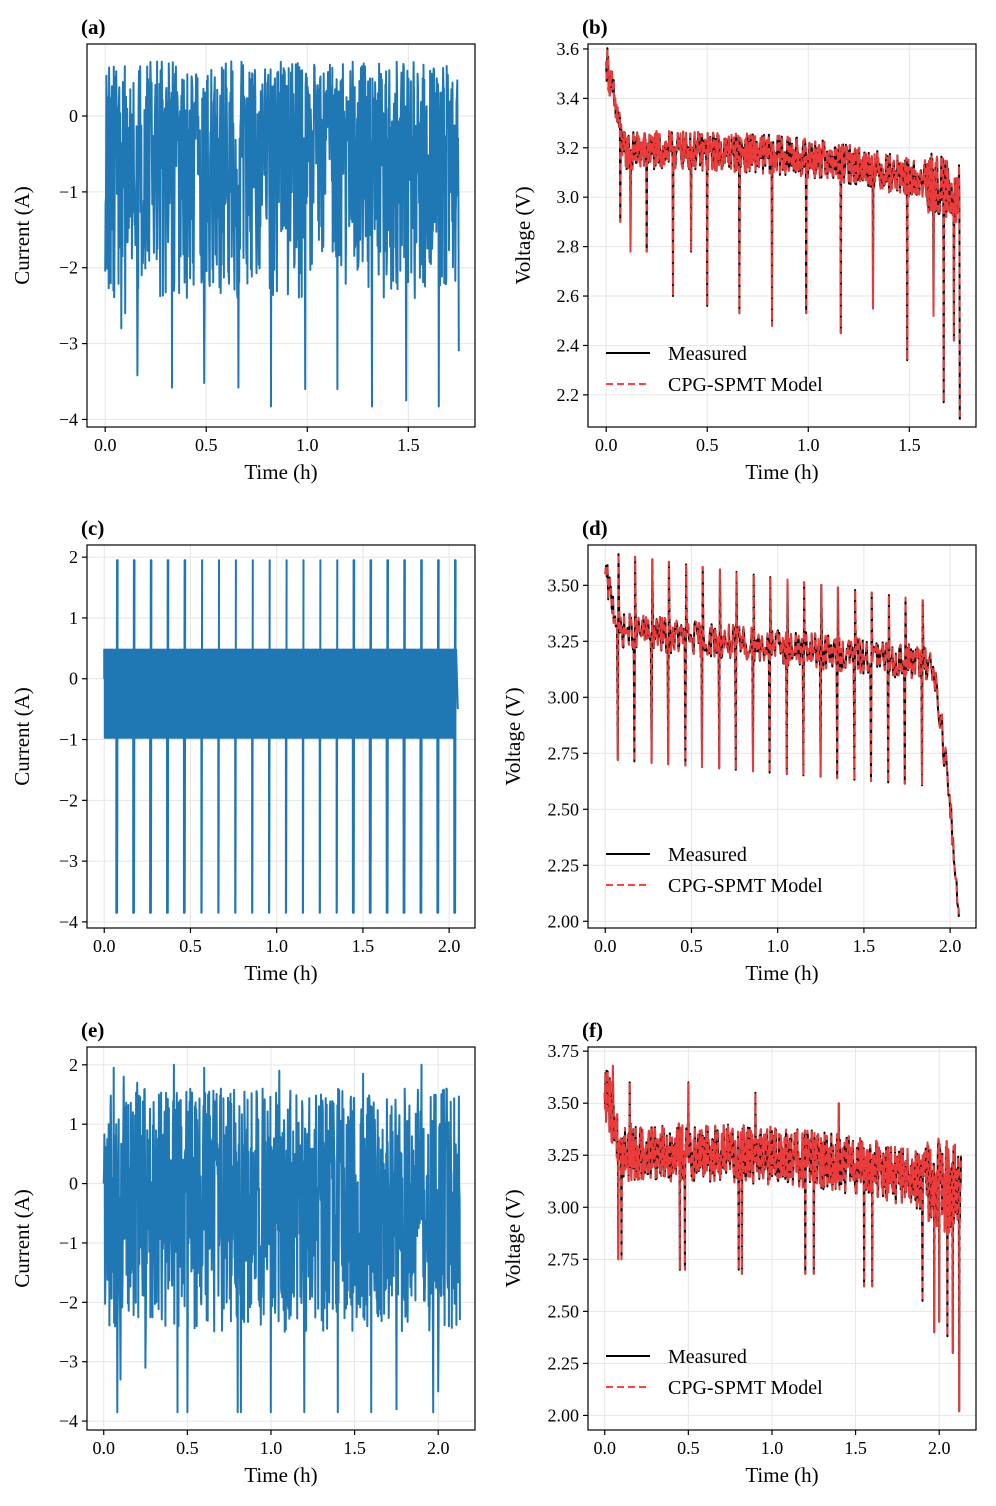 The width and height of the screenshot is (996, 1506). What do you see at coordinates (568, 395) in the screenshot?
I see `y-tick-label: 2.2` at bounding box center [568, 395].